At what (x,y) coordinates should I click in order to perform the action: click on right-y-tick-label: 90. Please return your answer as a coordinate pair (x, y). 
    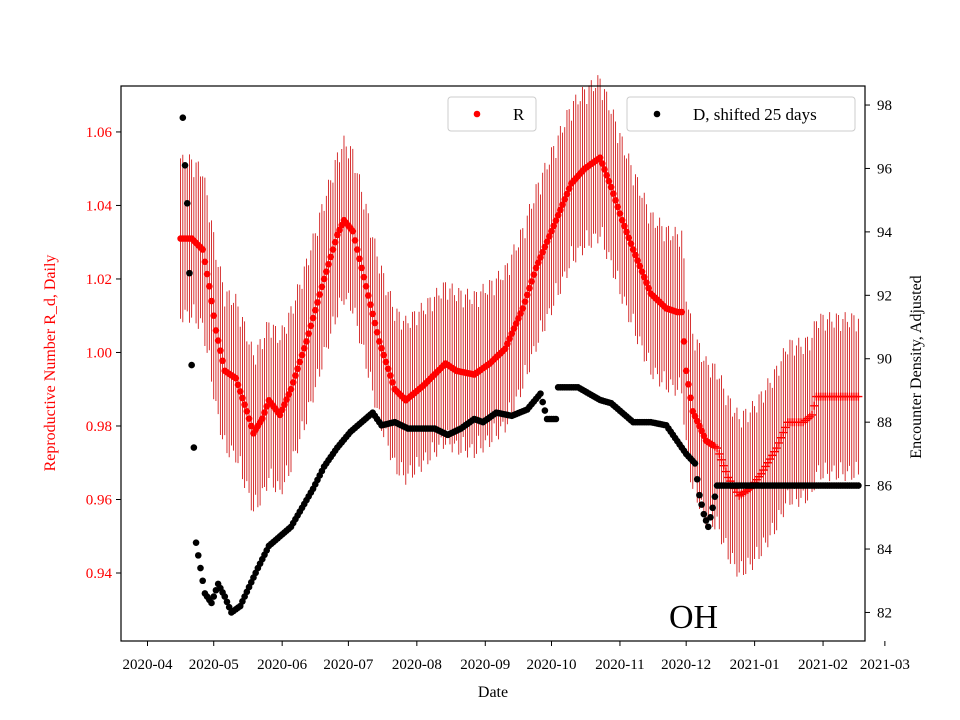
    Looking at the image, I should click on (884, 360).